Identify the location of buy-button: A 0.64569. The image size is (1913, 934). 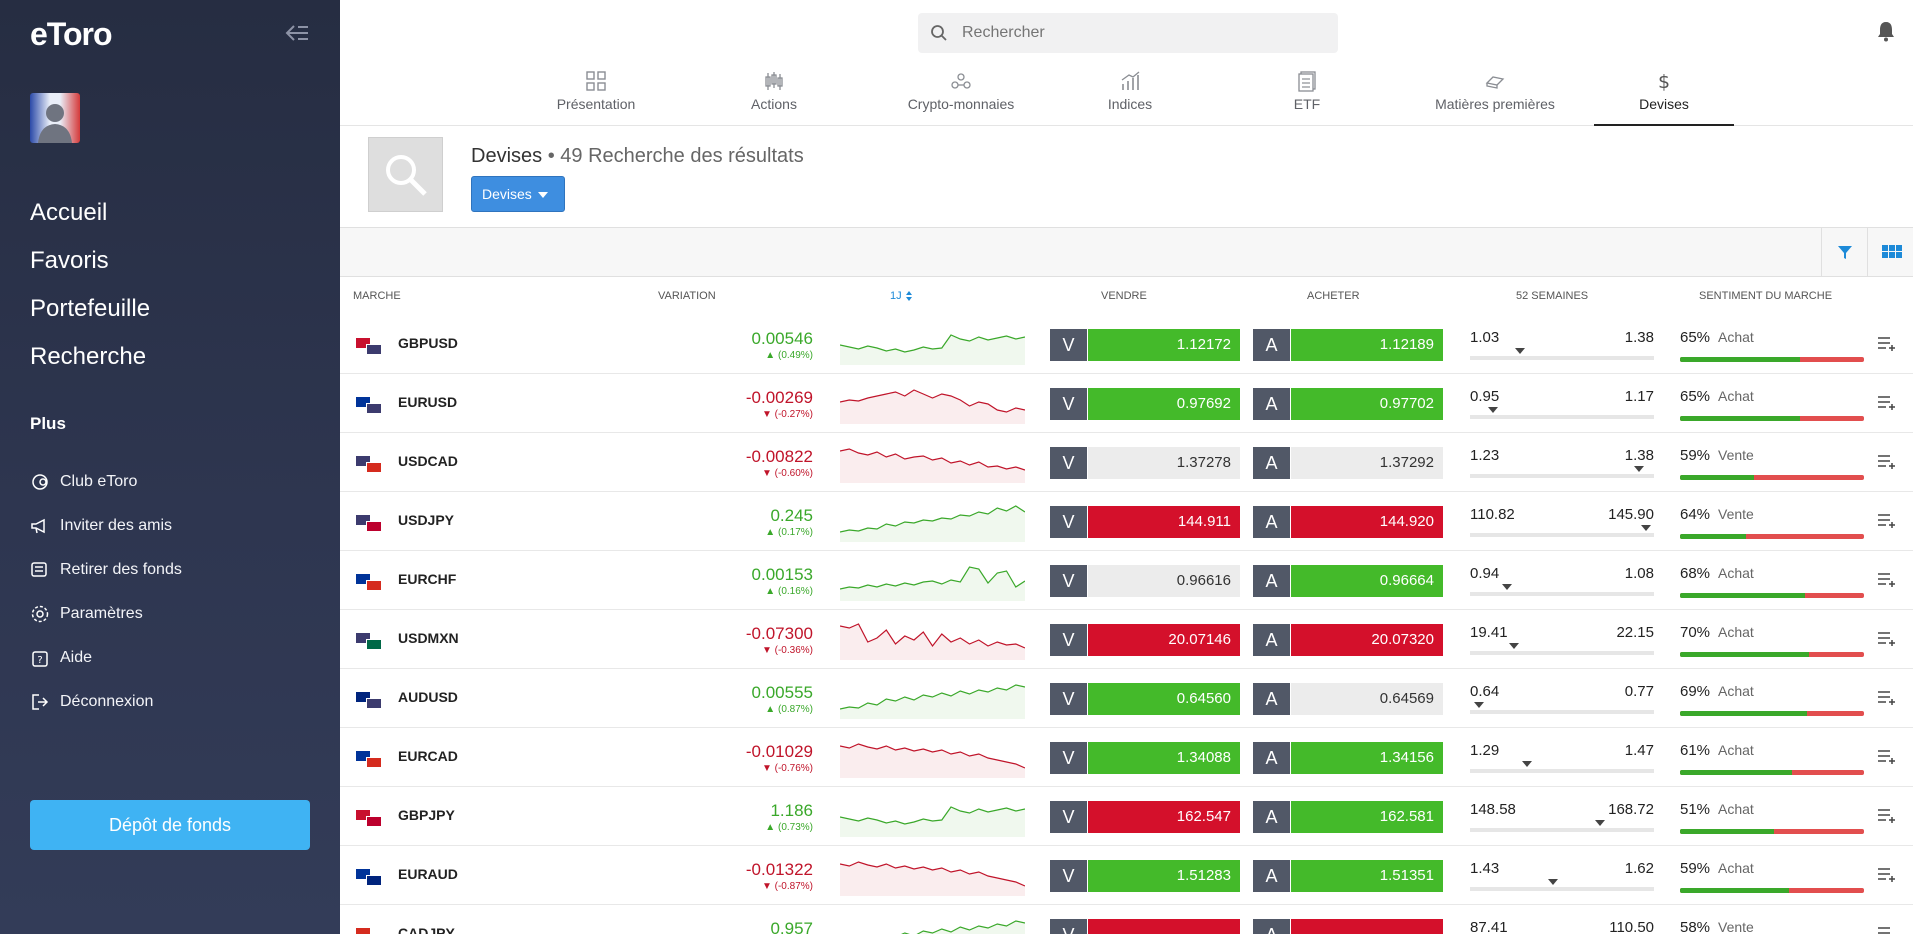
(1348, 699).